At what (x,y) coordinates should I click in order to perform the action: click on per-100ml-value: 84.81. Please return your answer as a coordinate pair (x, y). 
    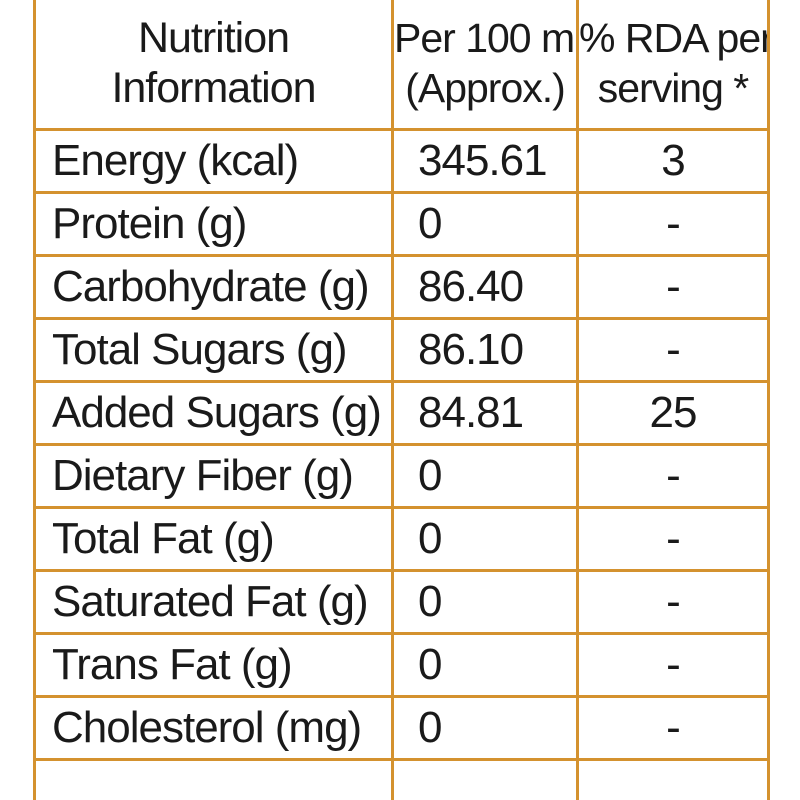
    Looking at the image, I should click on (485, 413).